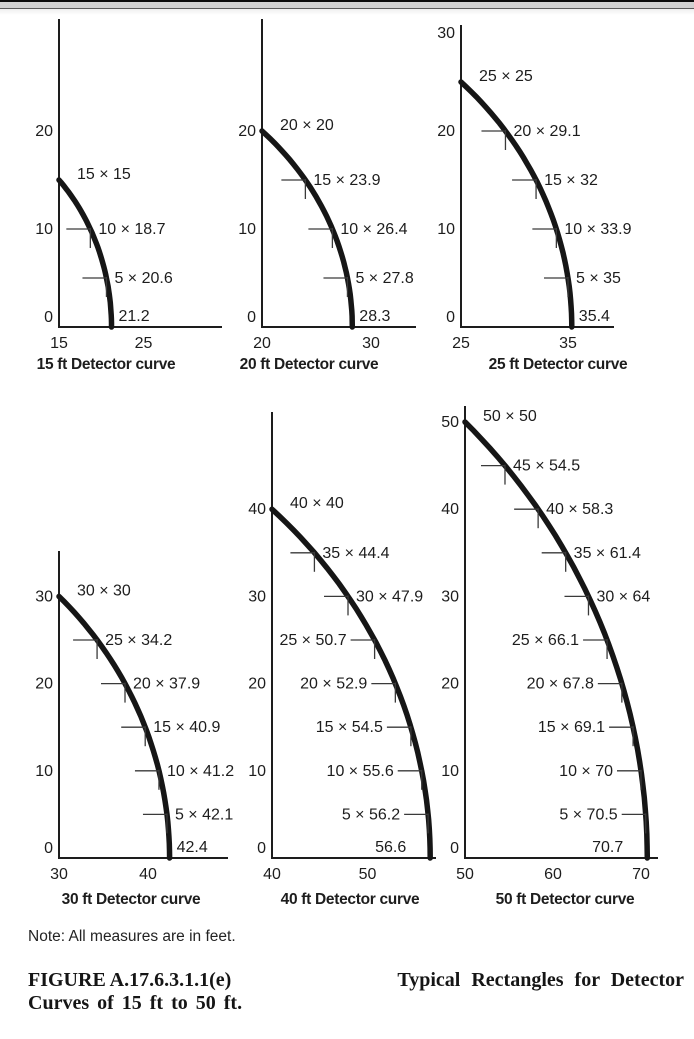 The height and width of the screenshot is (1039, 694). Describe the element at coordinates (131, 229) in the screenshot. I see `rect-label: 10 × 18.7` at that location.